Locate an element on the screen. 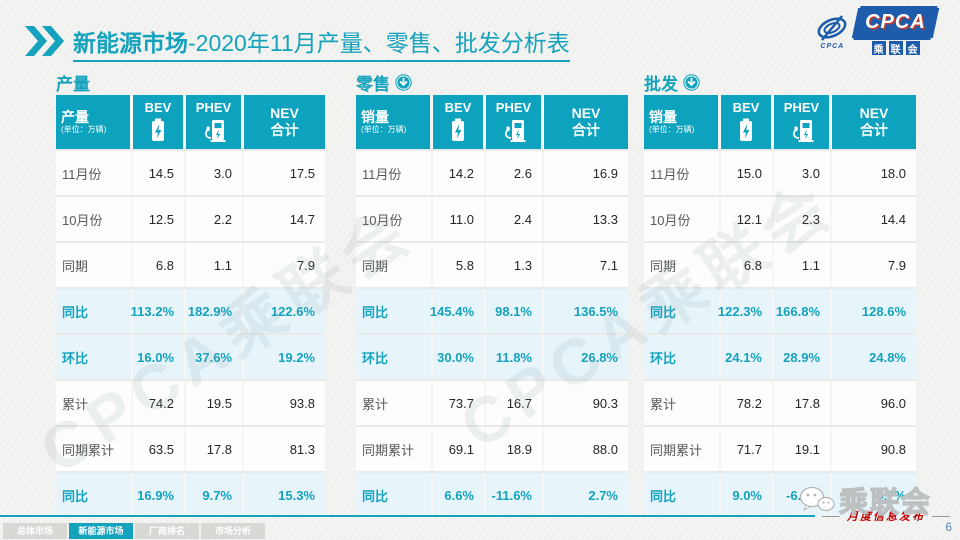 The width and height of the screenshot is (960, 540). cell-bev: 12.1 is located at coordinates (747, 219).